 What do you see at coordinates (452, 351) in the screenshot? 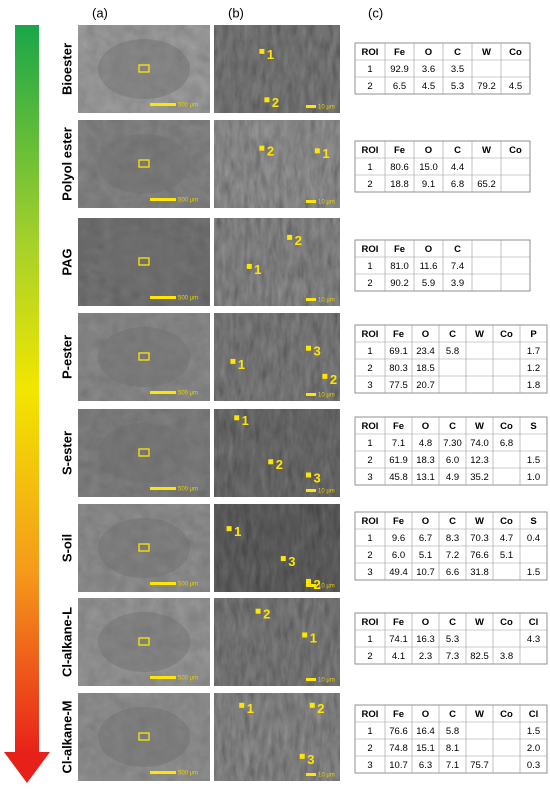
I see `table-cell: 5.8` at bounding box center [452, 351].